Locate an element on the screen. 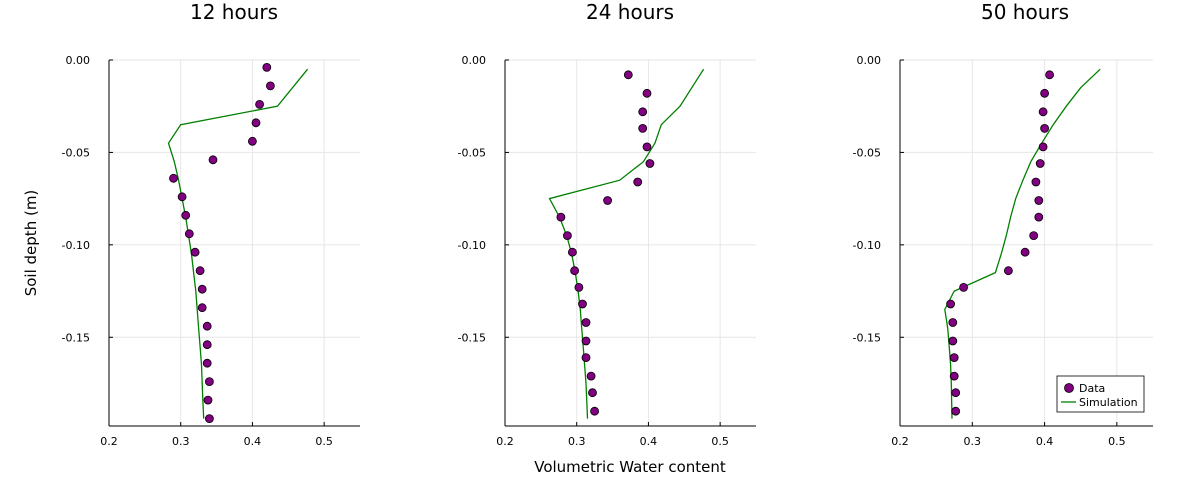  x-axis-label: Volumetric Water content is located at coordinates (630, 467).